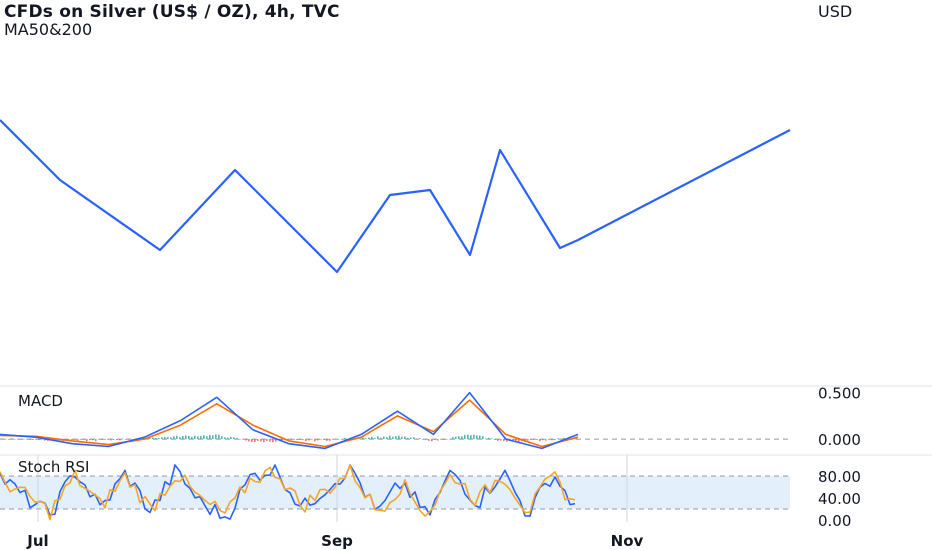  What do you see at coordinates (839, 499) in the screenshot?
I see `stoch-tick-label: 40.00` at bounding box center [839, 499].